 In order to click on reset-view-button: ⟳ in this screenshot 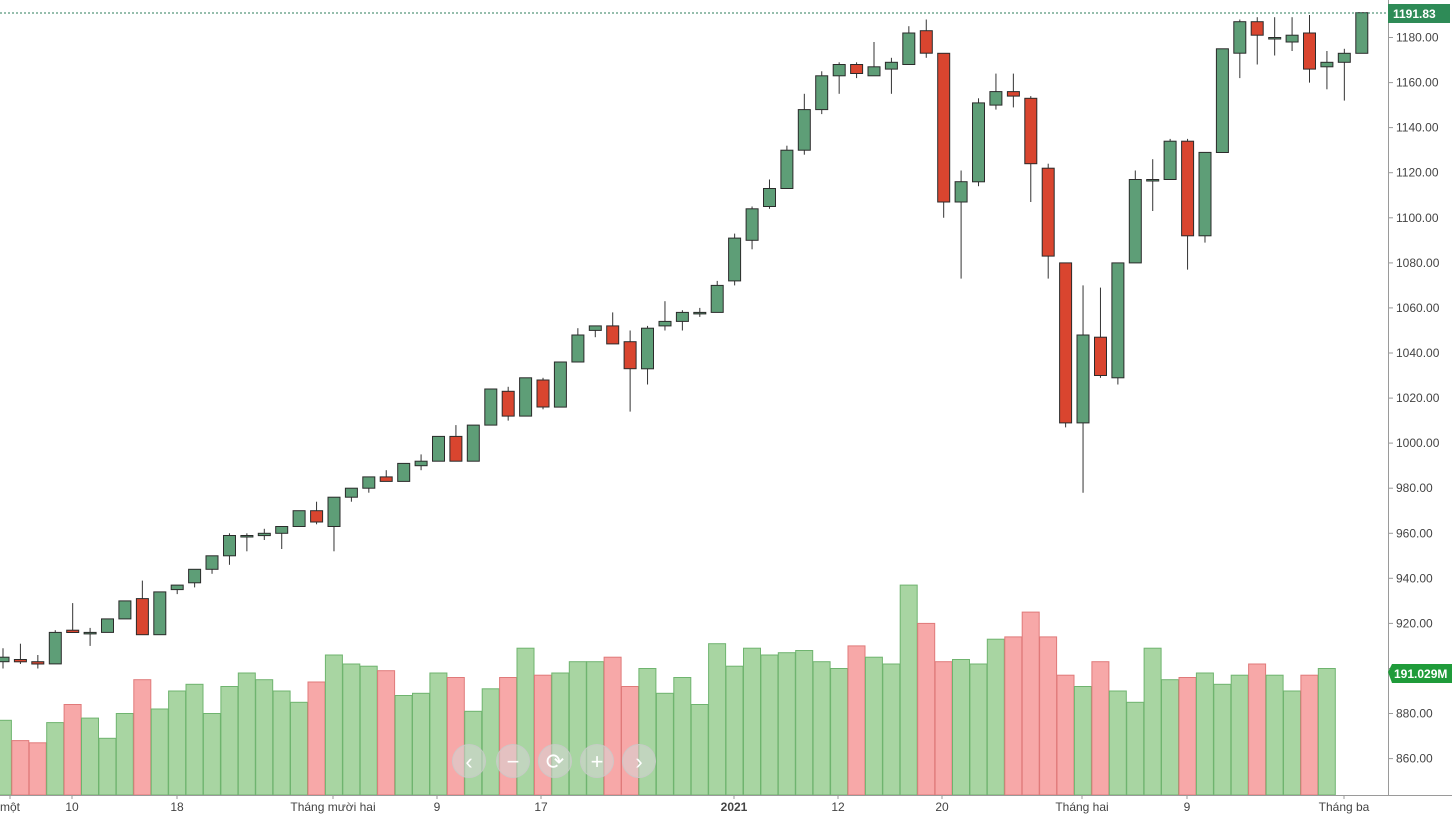, I will do `click(555, 761)`.